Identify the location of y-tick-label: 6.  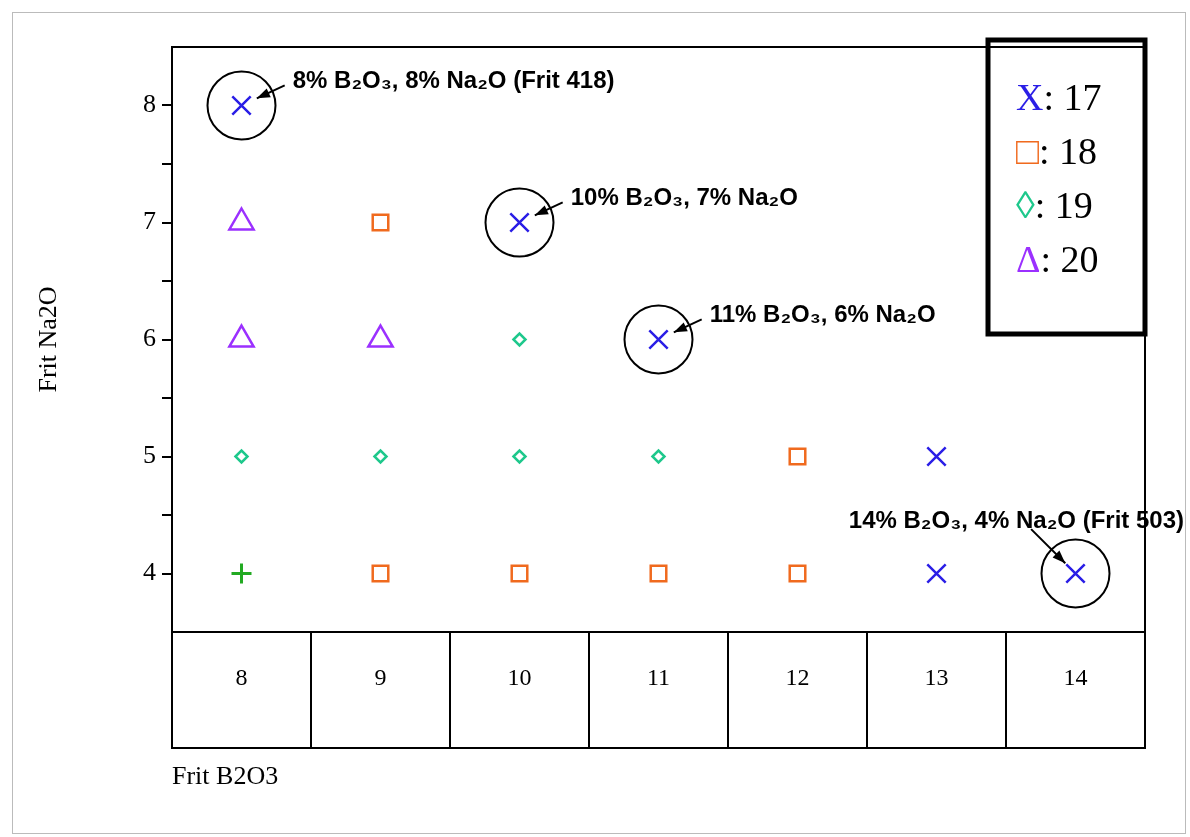
(149, 338).